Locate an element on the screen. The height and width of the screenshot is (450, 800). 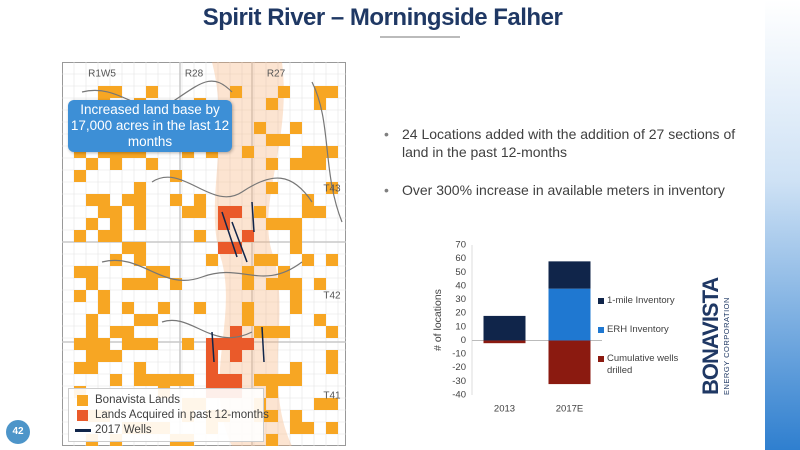
logo: BONAVISTA ENERGY CORPORATION is located at coordinates (714, 315).